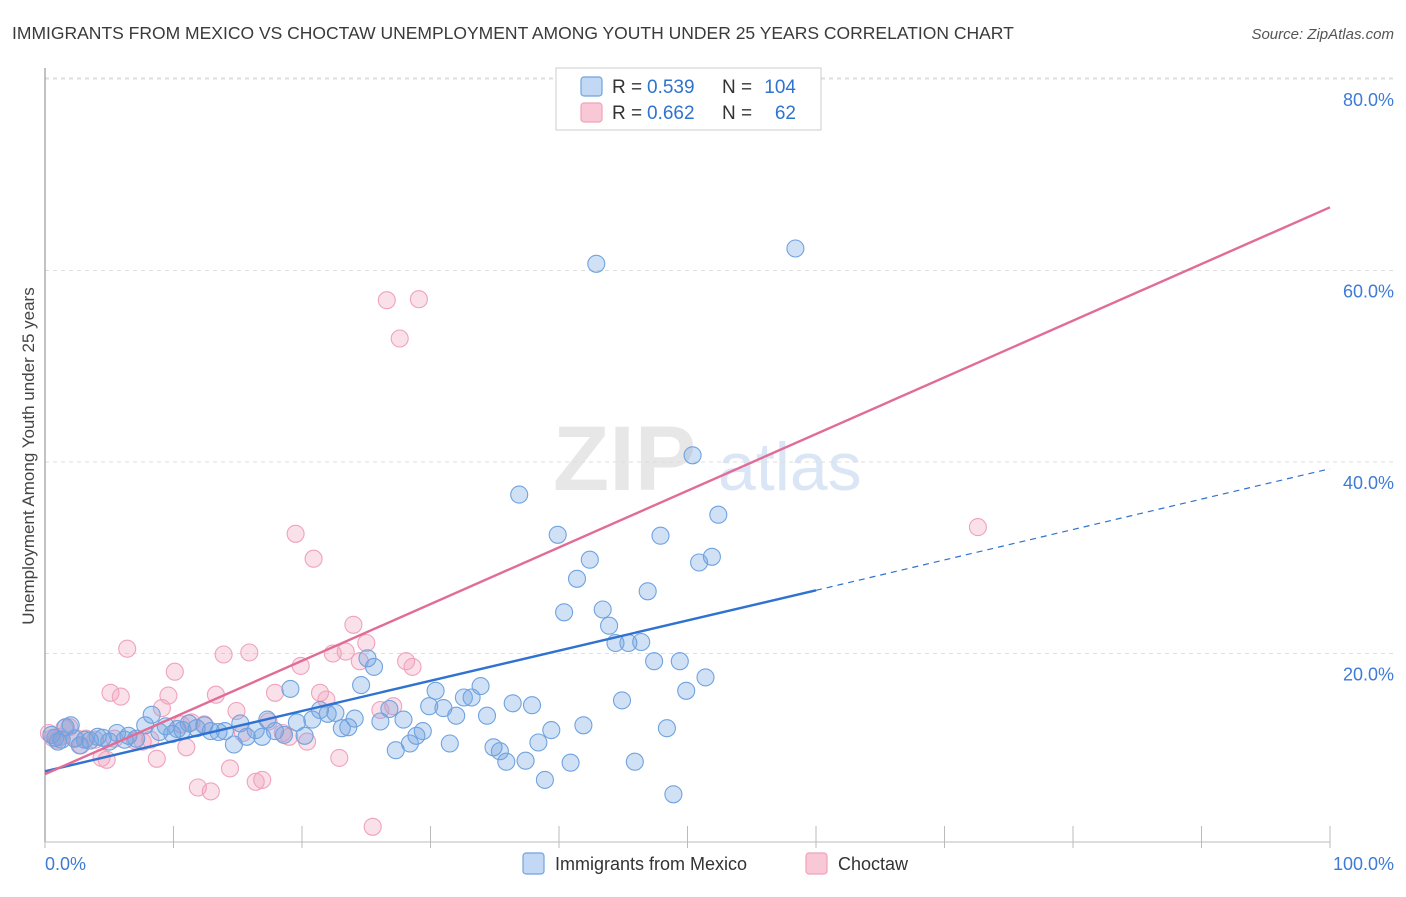 This screenshot has width=1406, height=897. What do you see at coordinates (671, 113) in the screenshot?
I see `stat-r-value-choctaw: 0.662` at bounding box center [671, 113].